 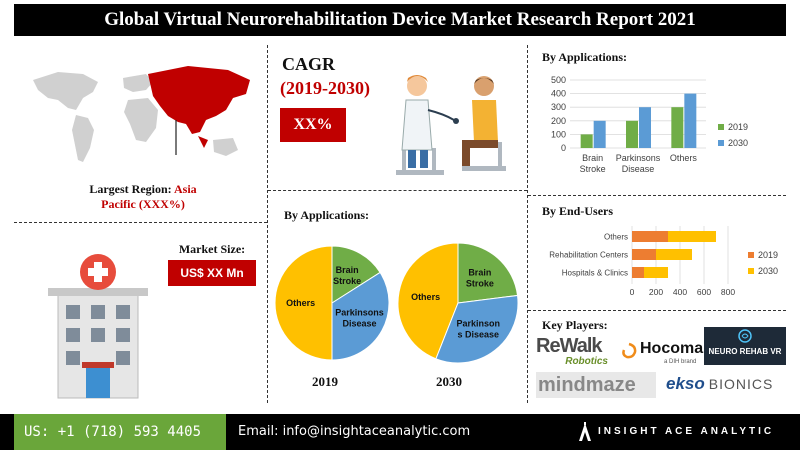 What do you see at coordinates (569, 346) in the screenshot?
I see `logo-rewalk-name: ReWalk` at bounding box center [569, 346].